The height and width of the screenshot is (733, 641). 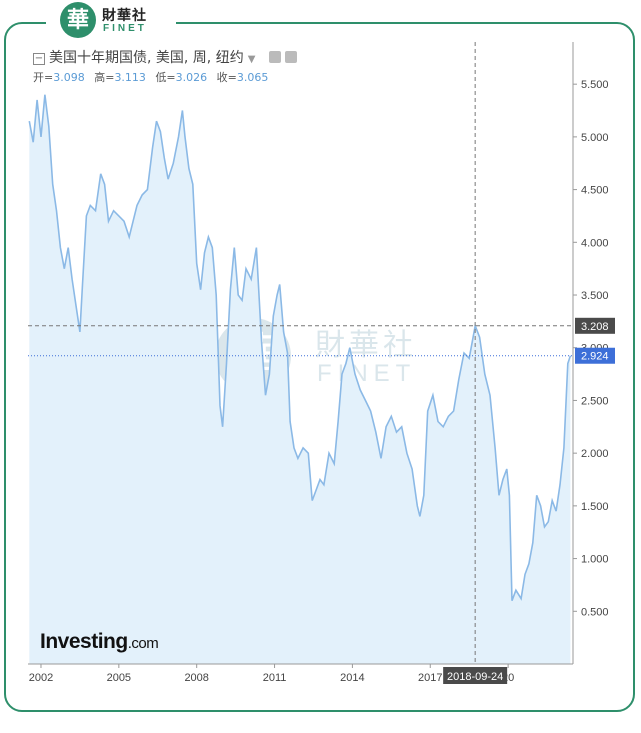 What do you see at coordinates (153, 77) in the screenshot?
I see `ohlc-readout: 开=3.098 高=3.113 低=3.026 收=3.065` at bounding box center [153, 77].